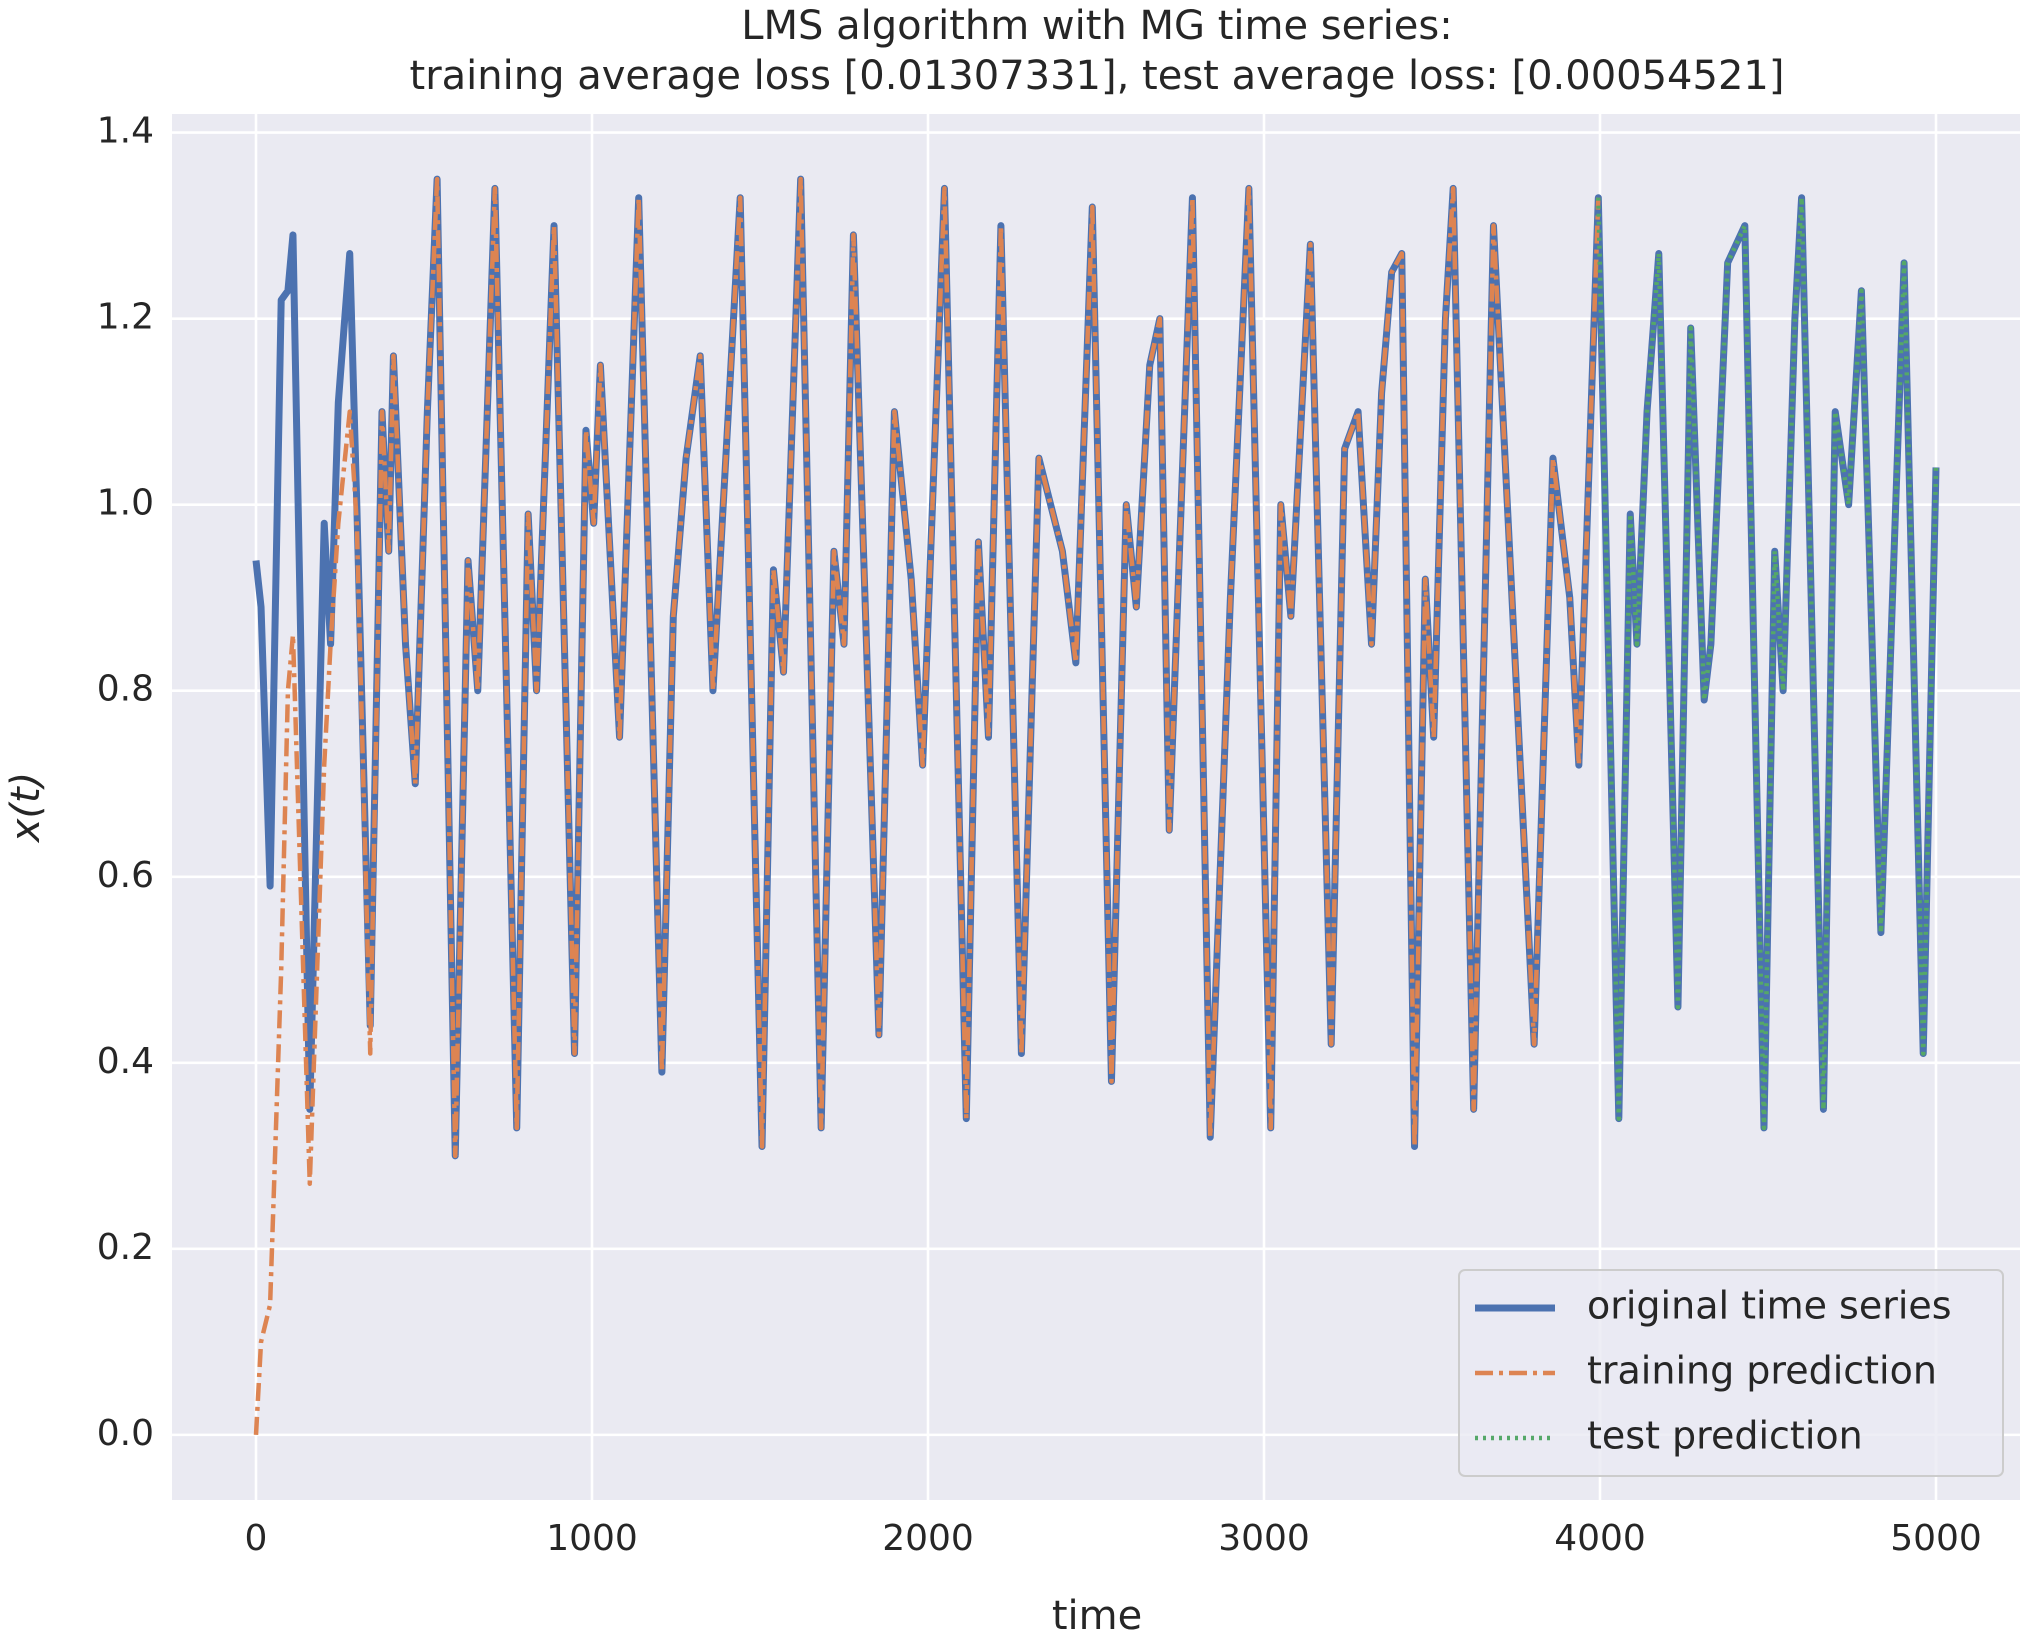 This screenshot has width=2028, height=1648. What do you see at coordinates (125, 317) in the screenshot?
I see `y-tick-label: 1.2` at bounding box center [125, 317].